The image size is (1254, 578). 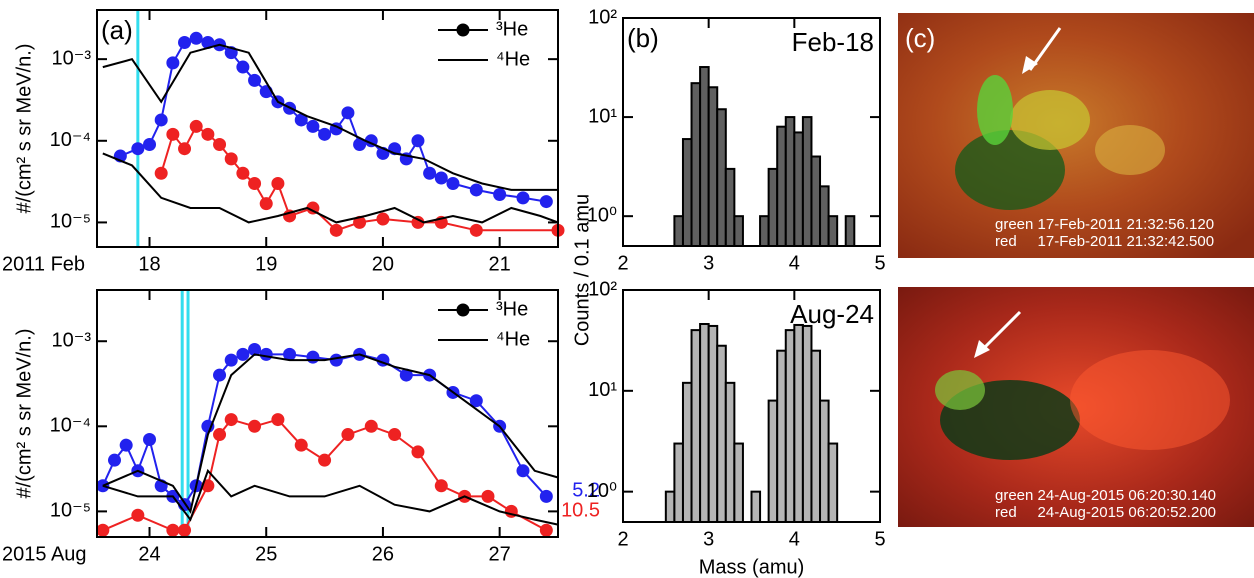 What do you see at coordinates (1105, 495) in the screenshot?
I see `image-caption: green 24-Aug-2015 06:20:30.140` at bounding box center [1105, 495].